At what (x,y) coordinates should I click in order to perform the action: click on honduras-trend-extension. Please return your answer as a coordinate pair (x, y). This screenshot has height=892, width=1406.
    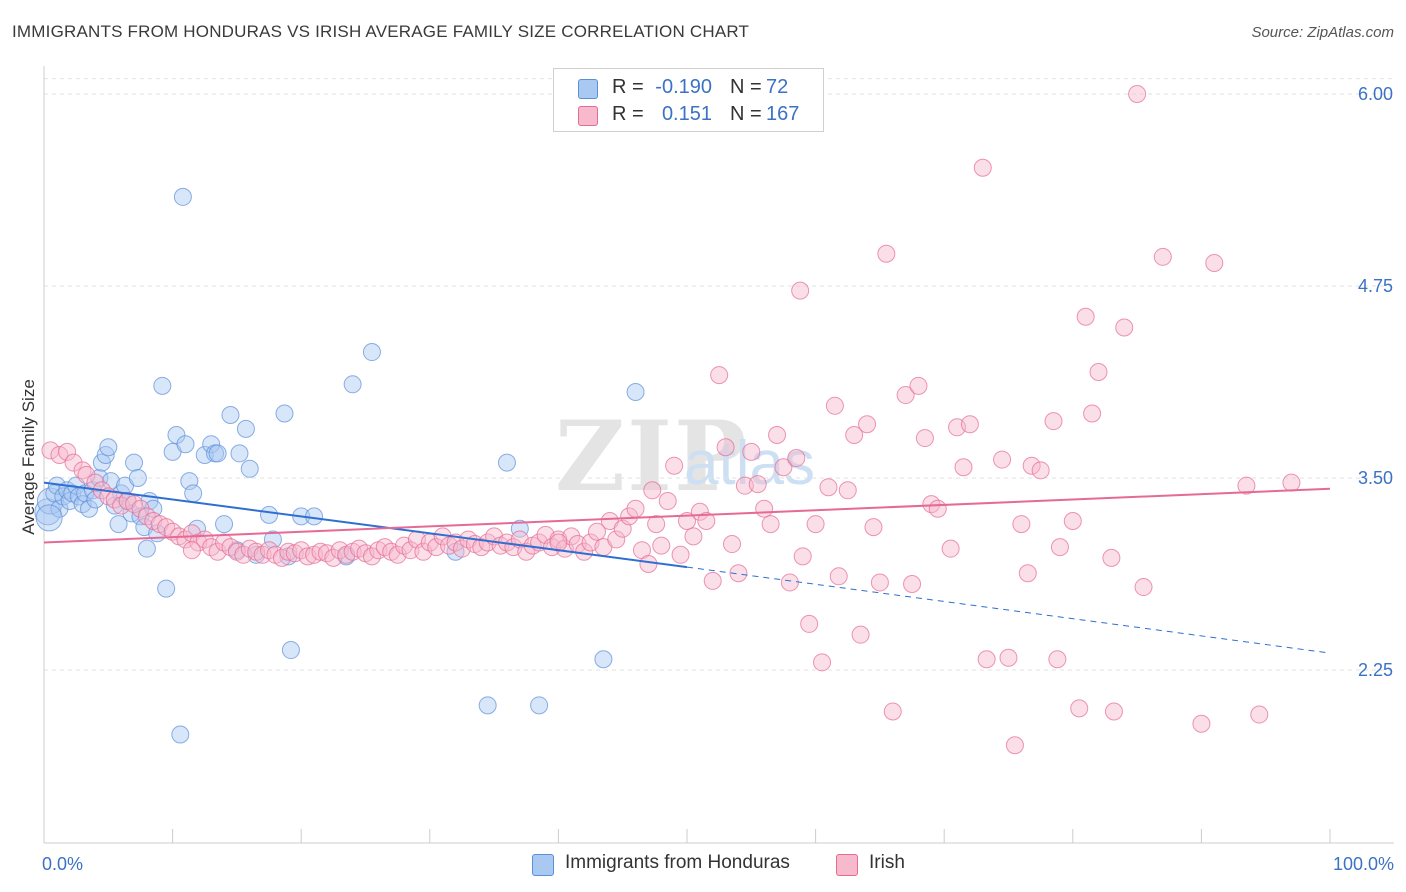
    Looking at the image, I should click on (1008, 610).